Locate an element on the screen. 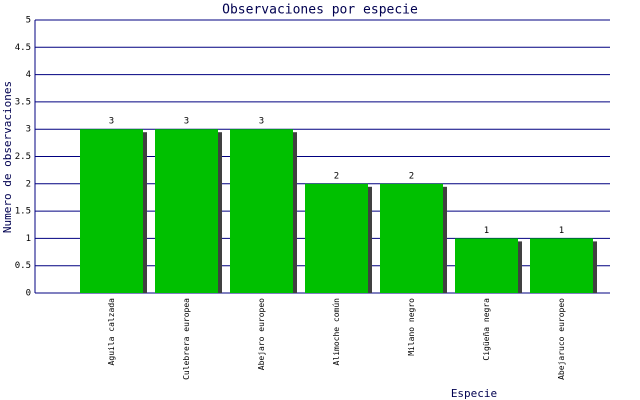 The height and width of the screenshot is (400, 640). y-tick-label: 0 is located at coordinates (28, 294).